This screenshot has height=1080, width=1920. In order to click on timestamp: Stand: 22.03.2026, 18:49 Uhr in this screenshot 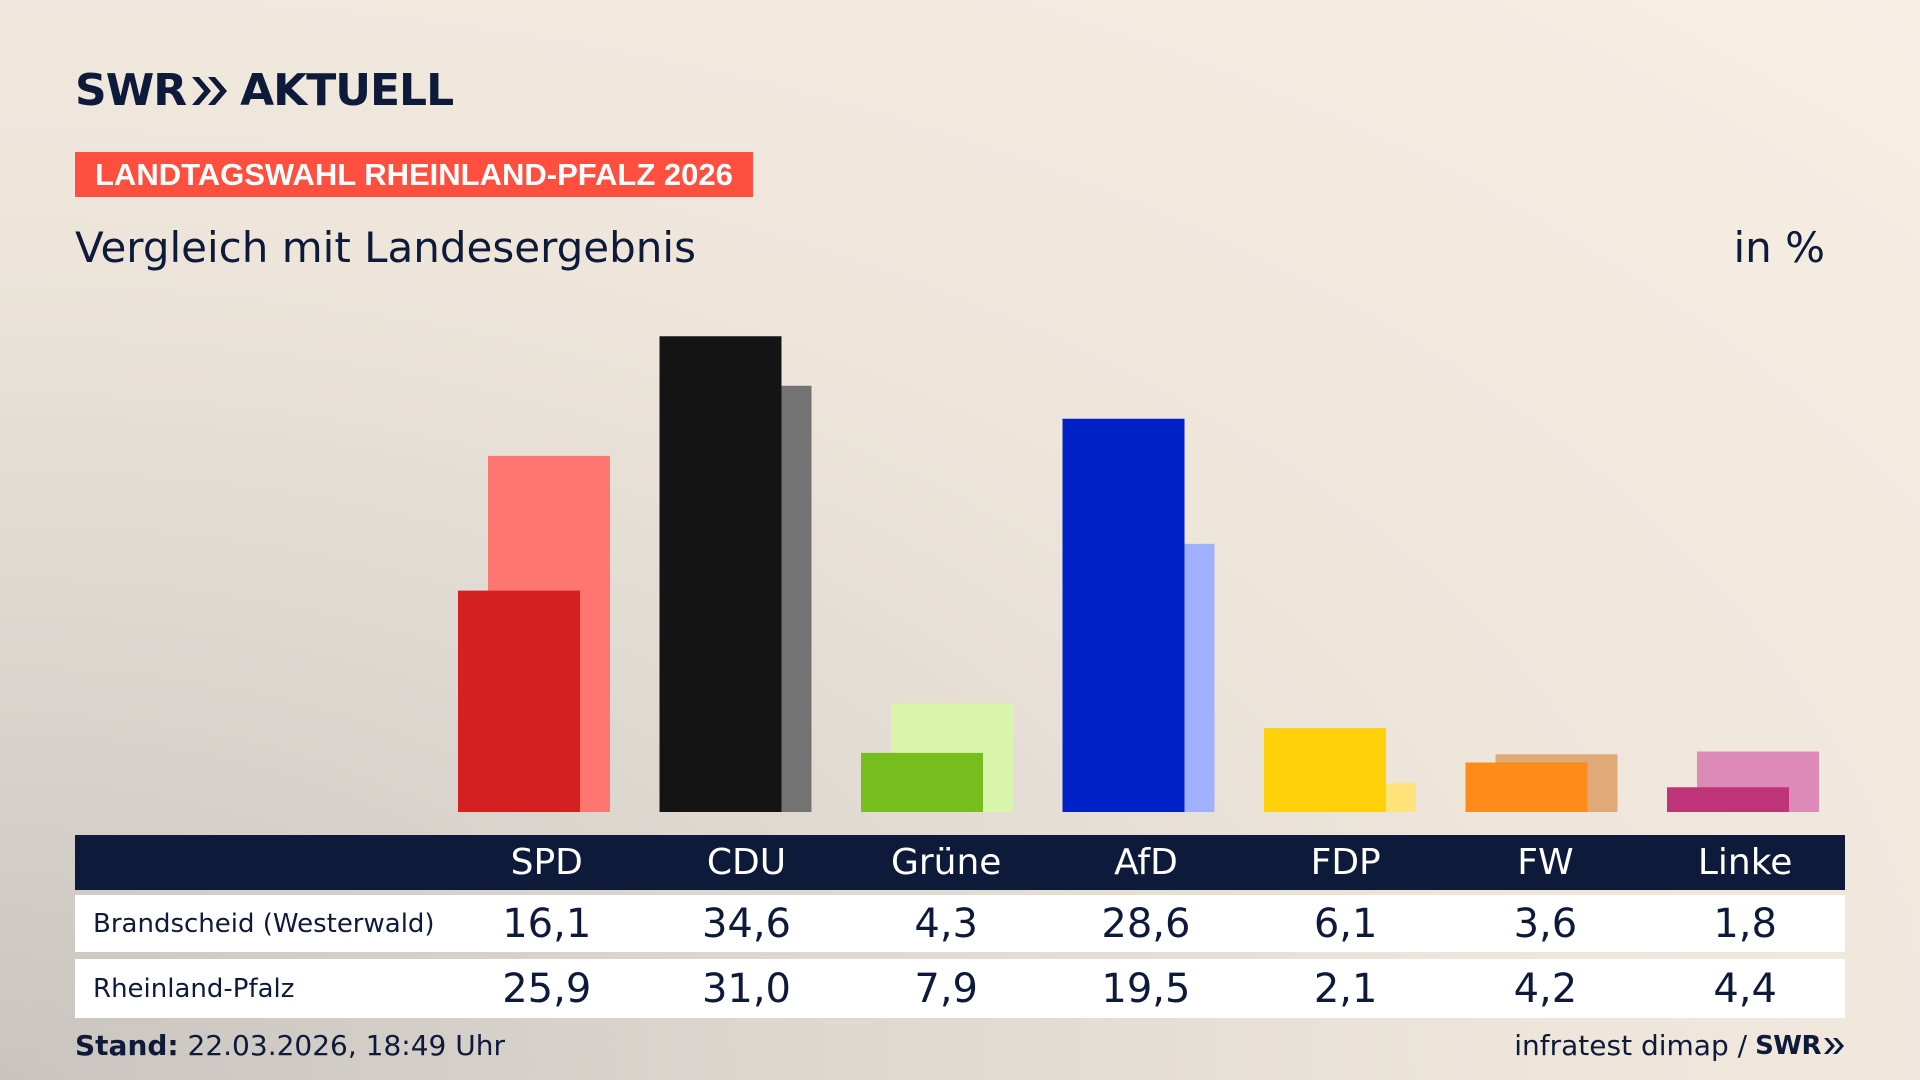, I will do `click(290, 1045)`.